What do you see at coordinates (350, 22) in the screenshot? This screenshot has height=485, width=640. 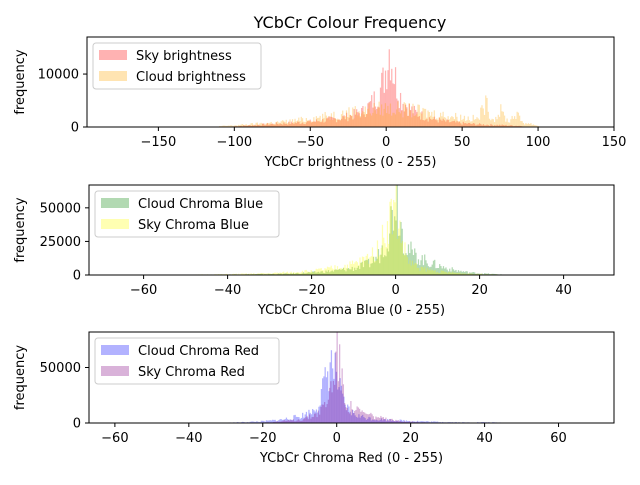 I see `figure-title: YCbCr Colour Frequency` at bounding box center [350, 22].